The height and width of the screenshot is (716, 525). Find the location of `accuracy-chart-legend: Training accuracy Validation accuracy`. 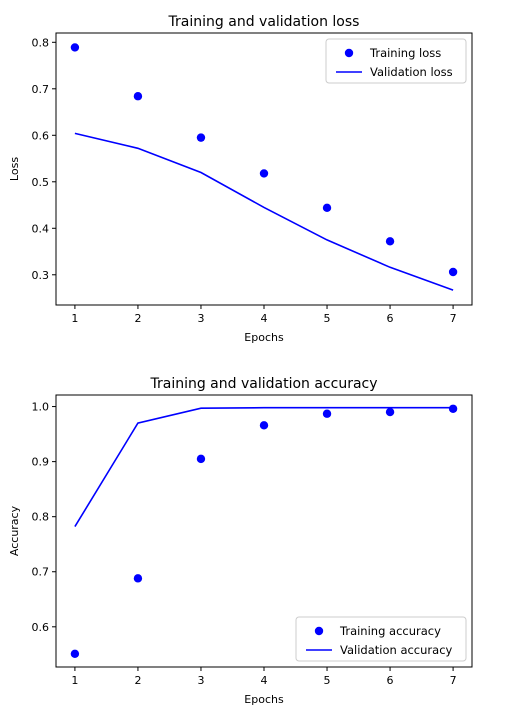

accuracy-chart-legend: Training accuracy Validation accuracy is located at coordinates (381, 639).